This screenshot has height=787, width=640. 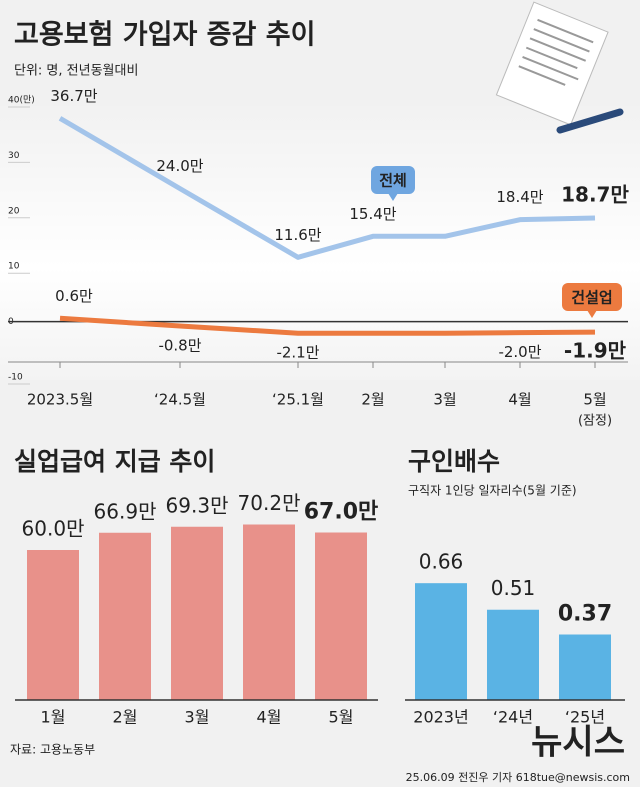 I want to click on y-tick-label: 10, so click(x=14, y=267).